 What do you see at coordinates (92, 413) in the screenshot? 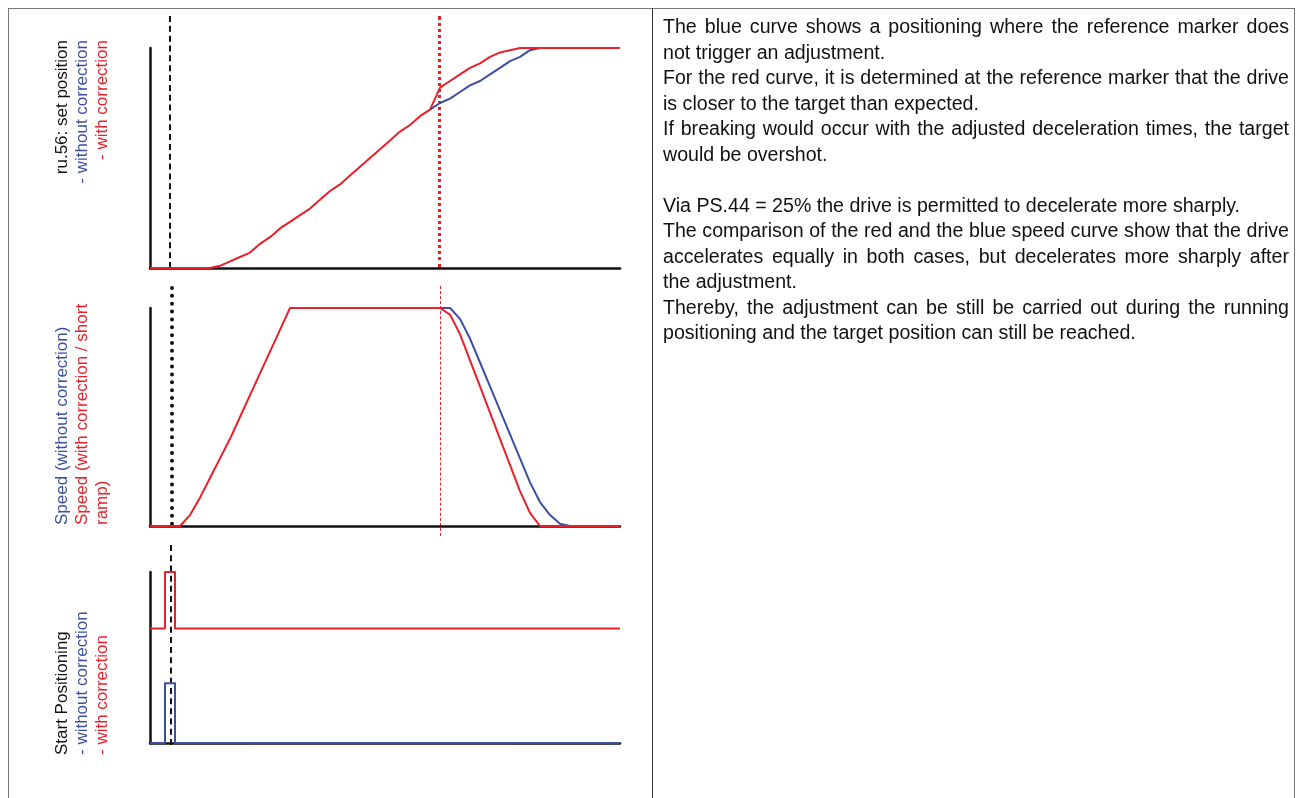
I see `text: Speed (with correction / short ramp)` at bounding box center [92, 413].